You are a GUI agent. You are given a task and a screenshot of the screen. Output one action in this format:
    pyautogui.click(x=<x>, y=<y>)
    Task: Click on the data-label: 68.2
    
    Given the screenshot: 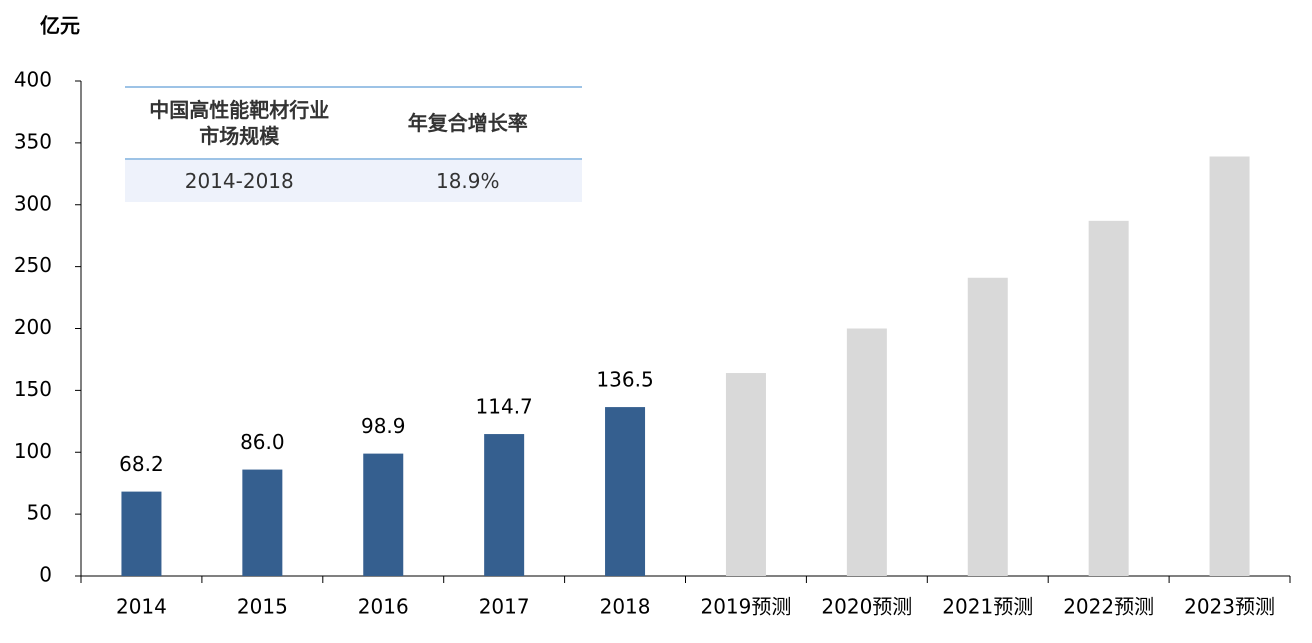 What is the action you would take?
    pyautogui.click(x=141, y=464)
    